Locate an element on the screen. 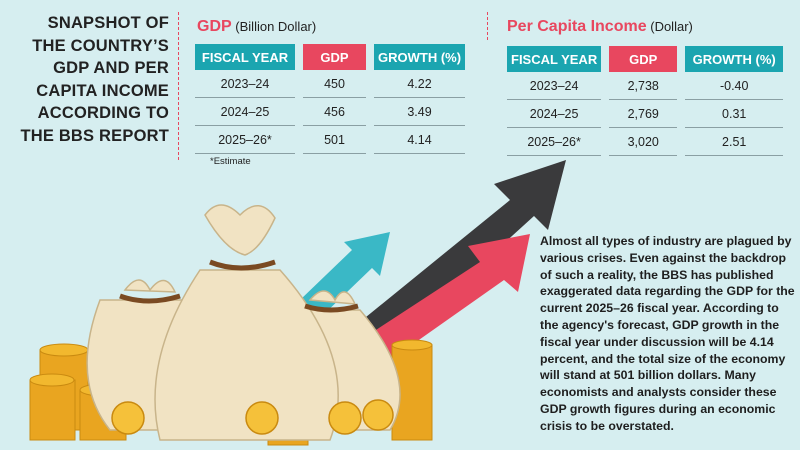 The height and width of the screenshot is (450, 800). row: 2025–26* 3,020 2.51 is located at coordinates (645, 142).